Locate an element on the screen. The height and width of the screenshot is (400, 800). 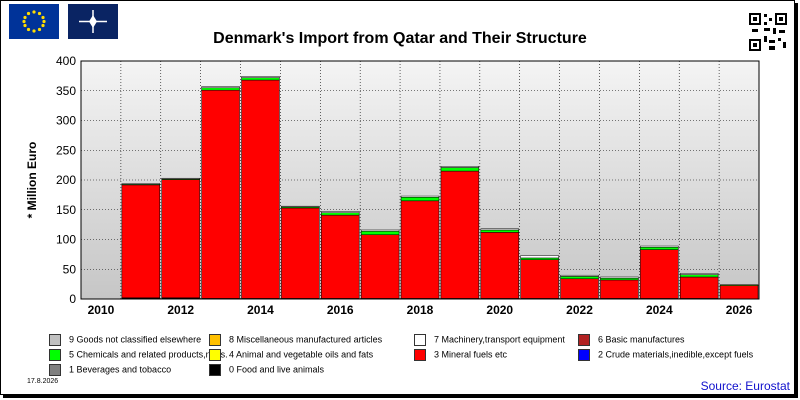
legend-item: 1 Beverages and tobacco is located at coordinates (110, 370).